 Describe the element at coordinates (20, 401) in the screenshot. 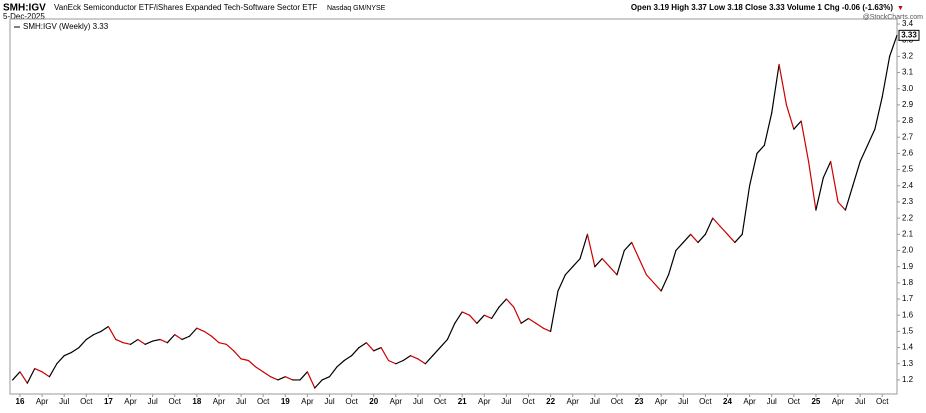

I see `x-tick-label: 16` at that location.